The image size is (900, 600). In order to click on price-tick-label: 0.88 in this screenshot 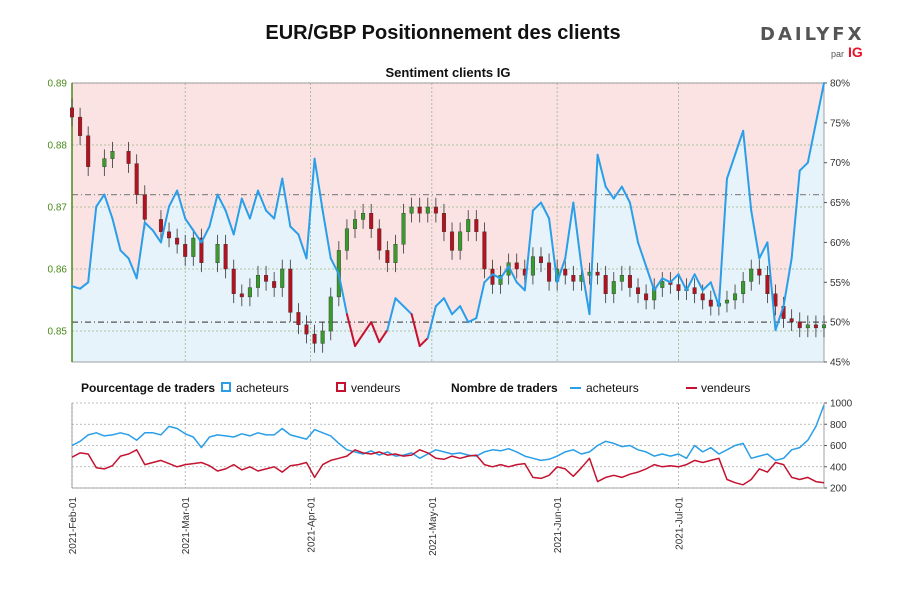, I will do `click(58, 146)`.